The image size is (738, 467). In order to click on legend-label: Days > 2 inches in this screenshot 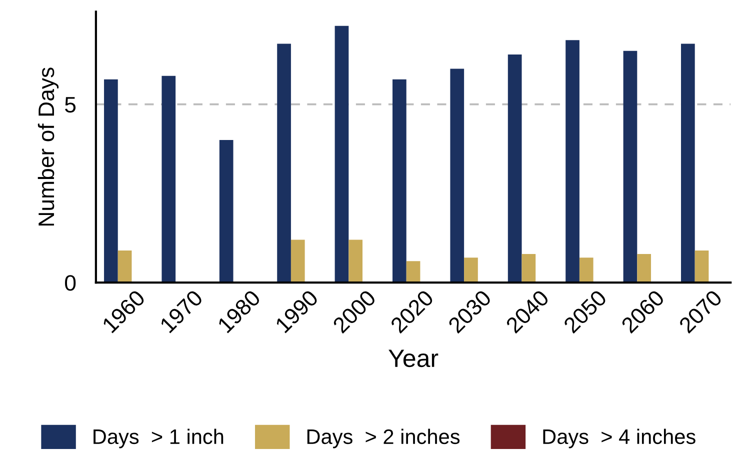, I will do `click(383, 438)`.